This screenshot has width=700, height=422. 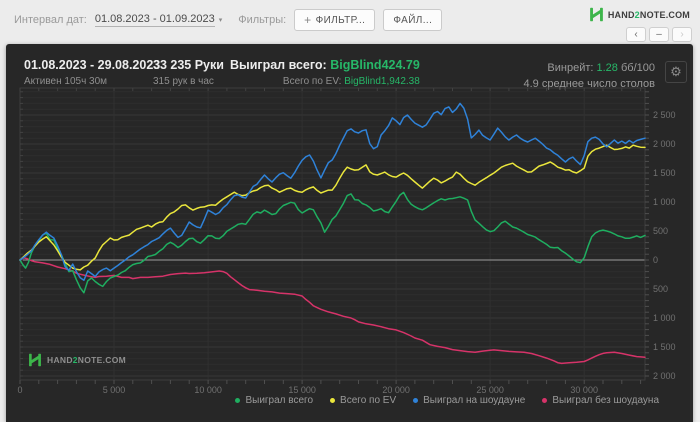 What do you see at coordinates (682, 34) in the screenshot?
I see `nav-forward-button: ›` at bounding box center [682, 34].